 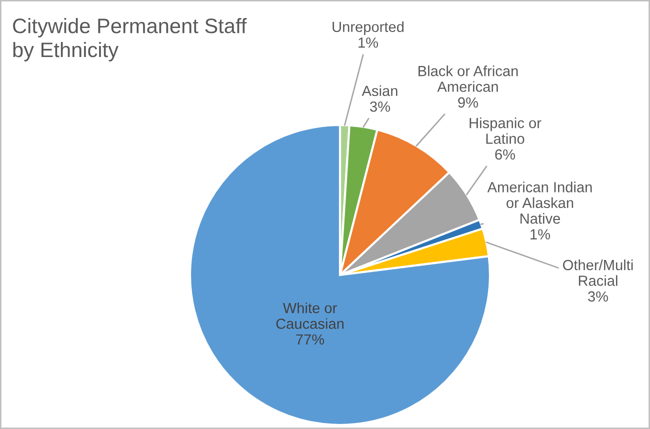 I want to click on data-label: 6%, so click(x=505, y=154).